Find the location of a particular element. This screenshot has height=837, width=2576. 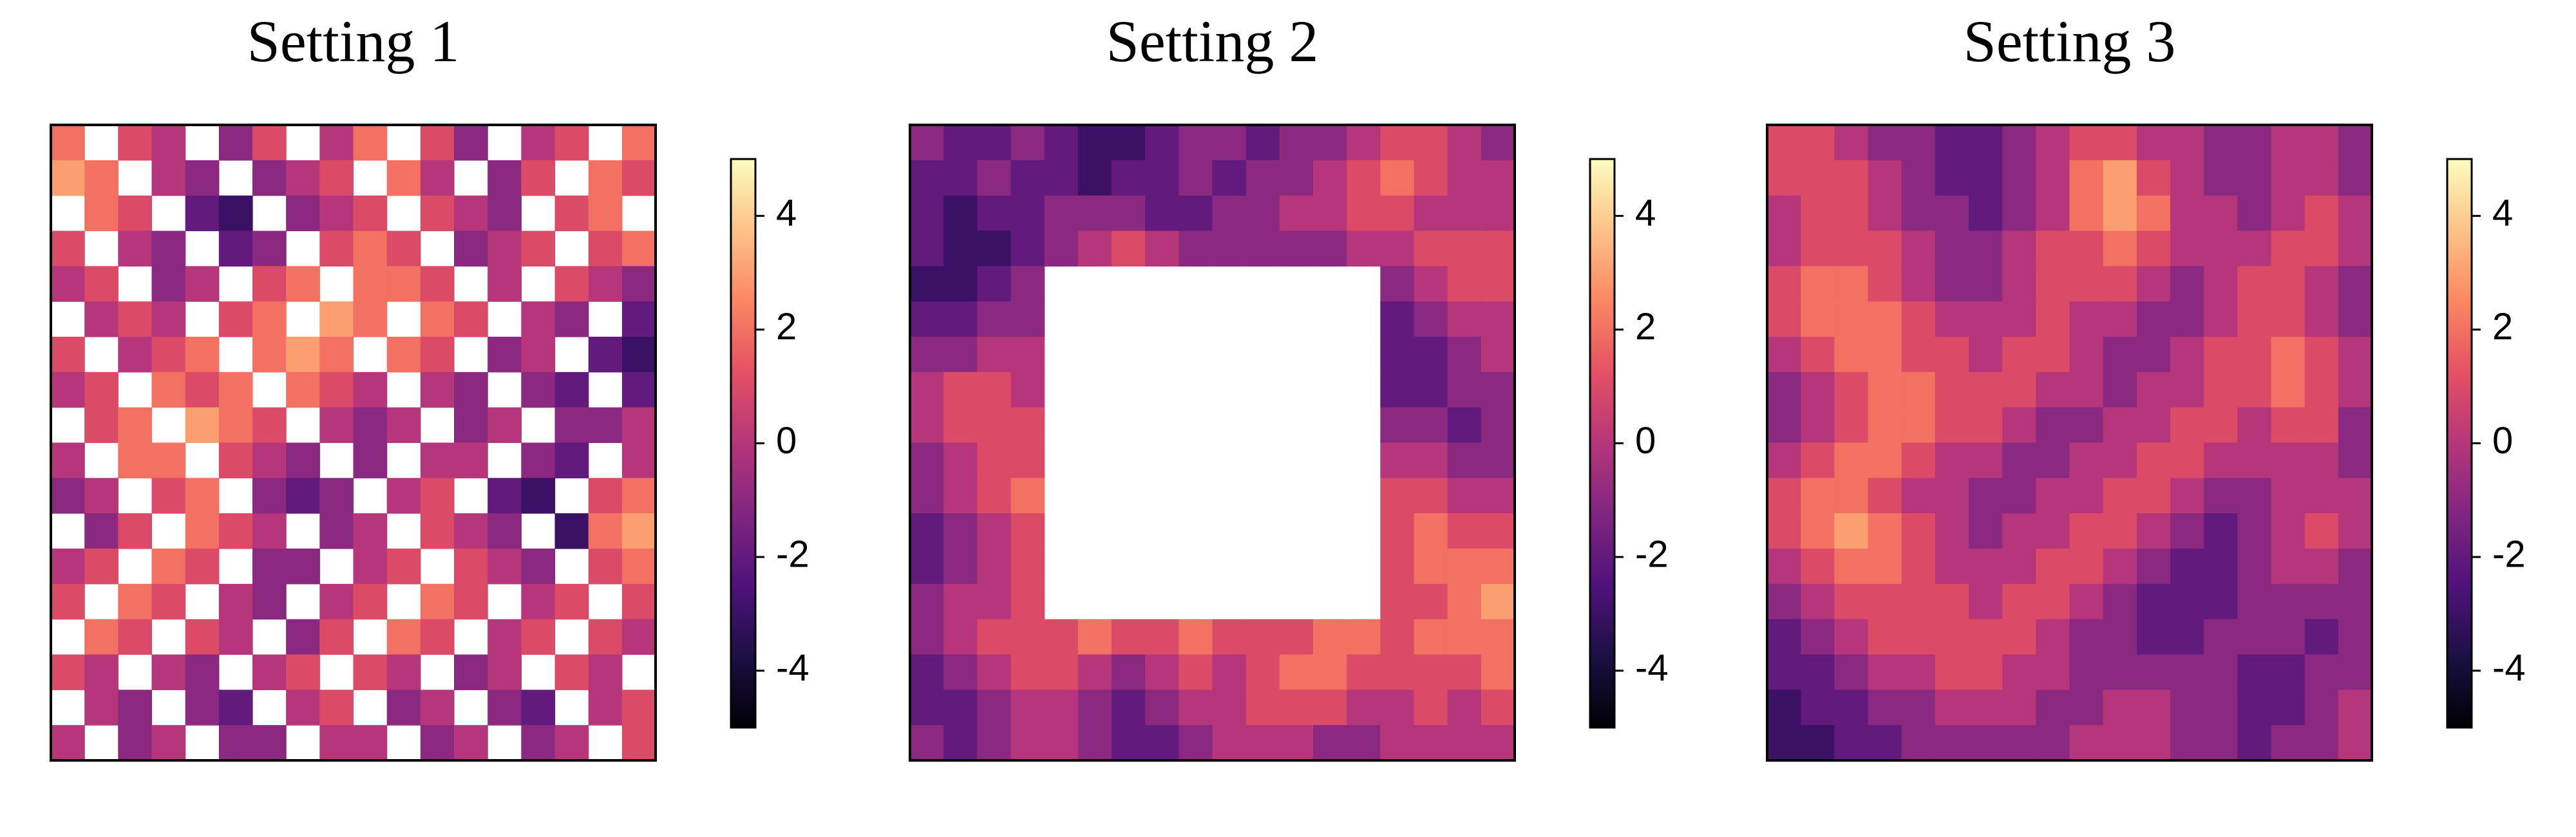

colorbar-tick-label: 4 is located at coordinates (786, 213).